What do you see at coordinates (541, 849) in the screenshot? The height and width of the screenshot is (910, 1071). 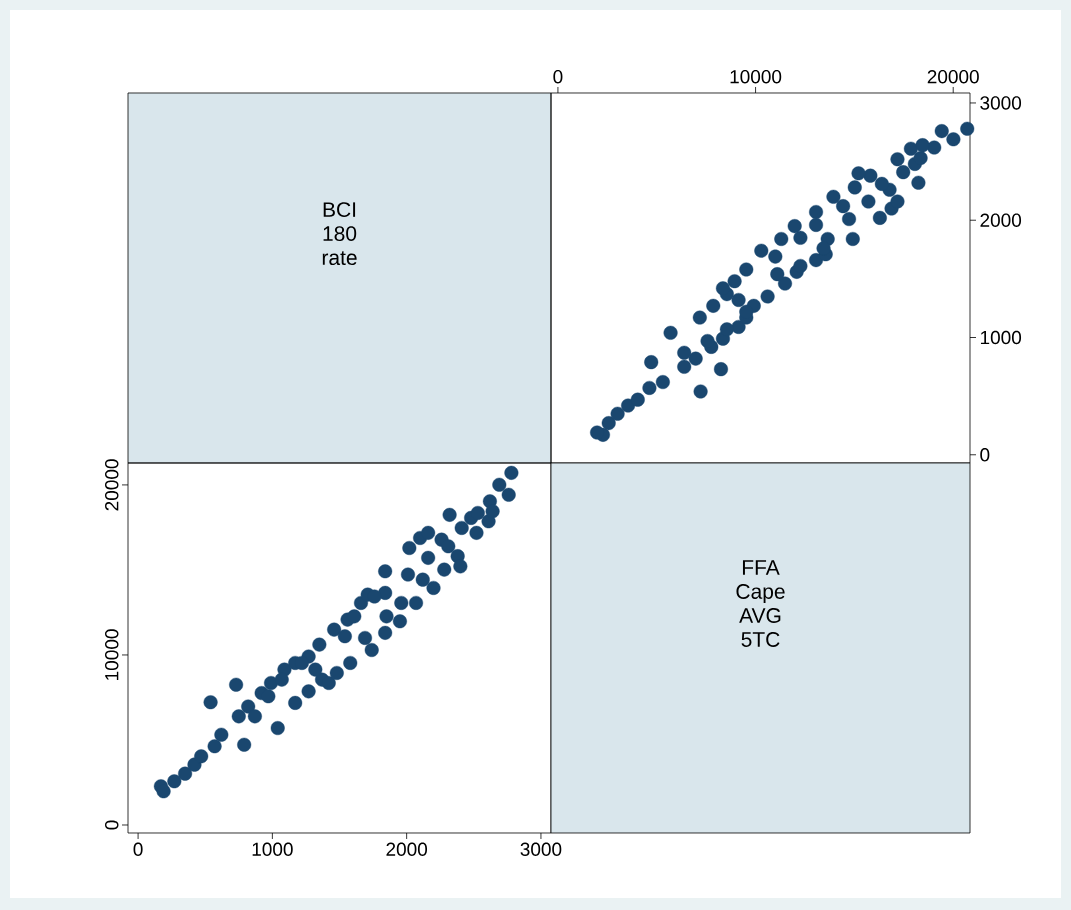 I see `x-tick-label: 3000` at bounding box center [541, 849].